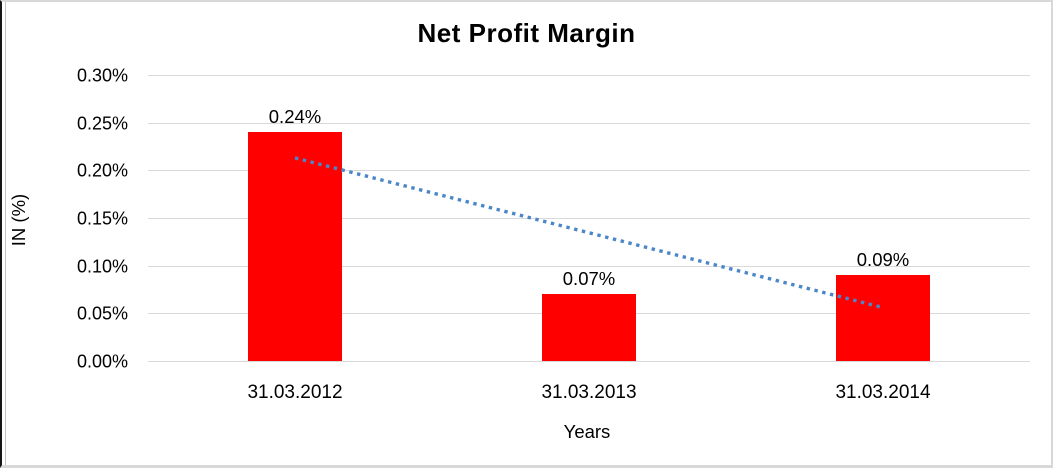 The image size is (1053, 468). What do you see at coordinates (295, 117) in the screenshot?
I see `bar-data-label: 0.24%` at bounding box center [295, 117].